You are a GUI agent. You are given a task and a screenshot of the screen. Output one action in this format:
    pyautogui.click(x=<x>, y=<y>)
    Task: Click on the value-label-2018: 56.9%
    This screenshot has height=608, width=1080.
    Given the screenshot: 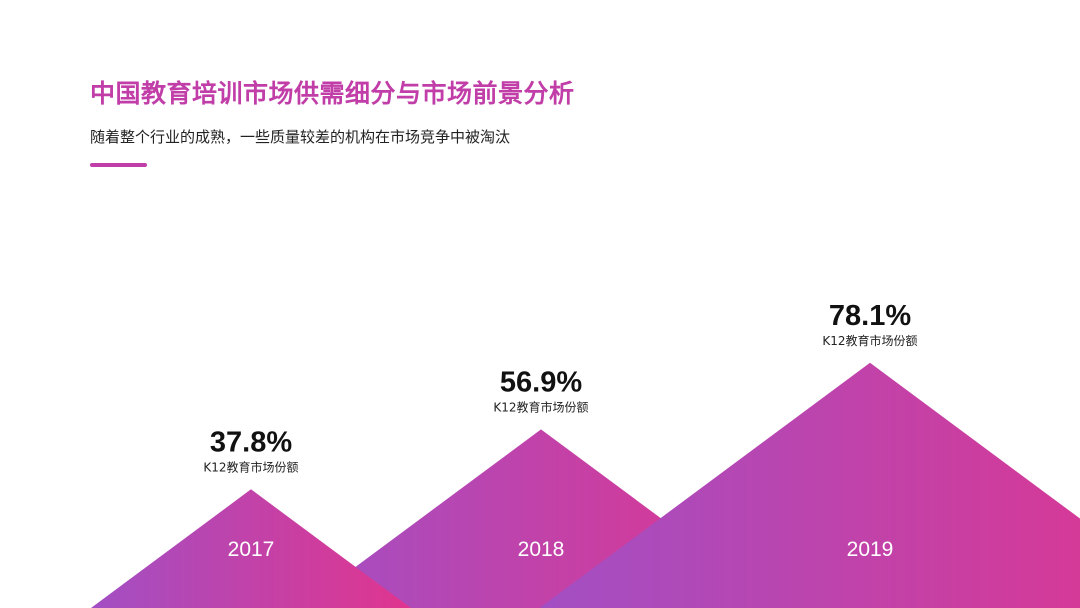 What is the action you would take?
    pyautogui.click(x=541, y=382)
    